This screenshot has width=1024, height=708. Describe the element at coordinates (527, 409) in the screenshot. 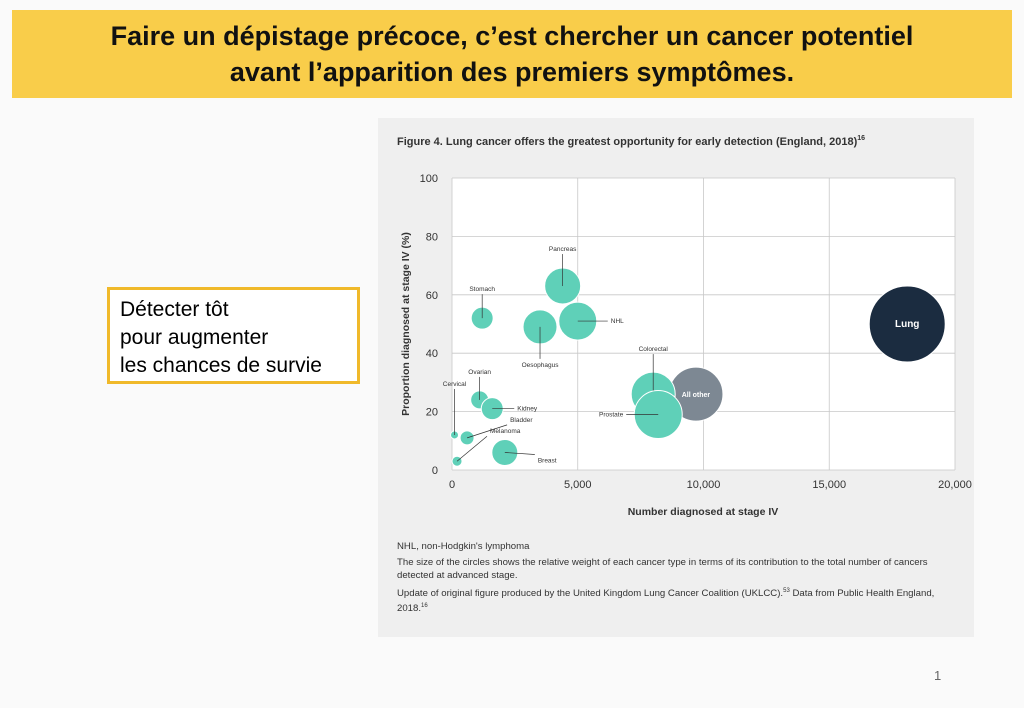

I see `bubble-label: Kidney` at that location.